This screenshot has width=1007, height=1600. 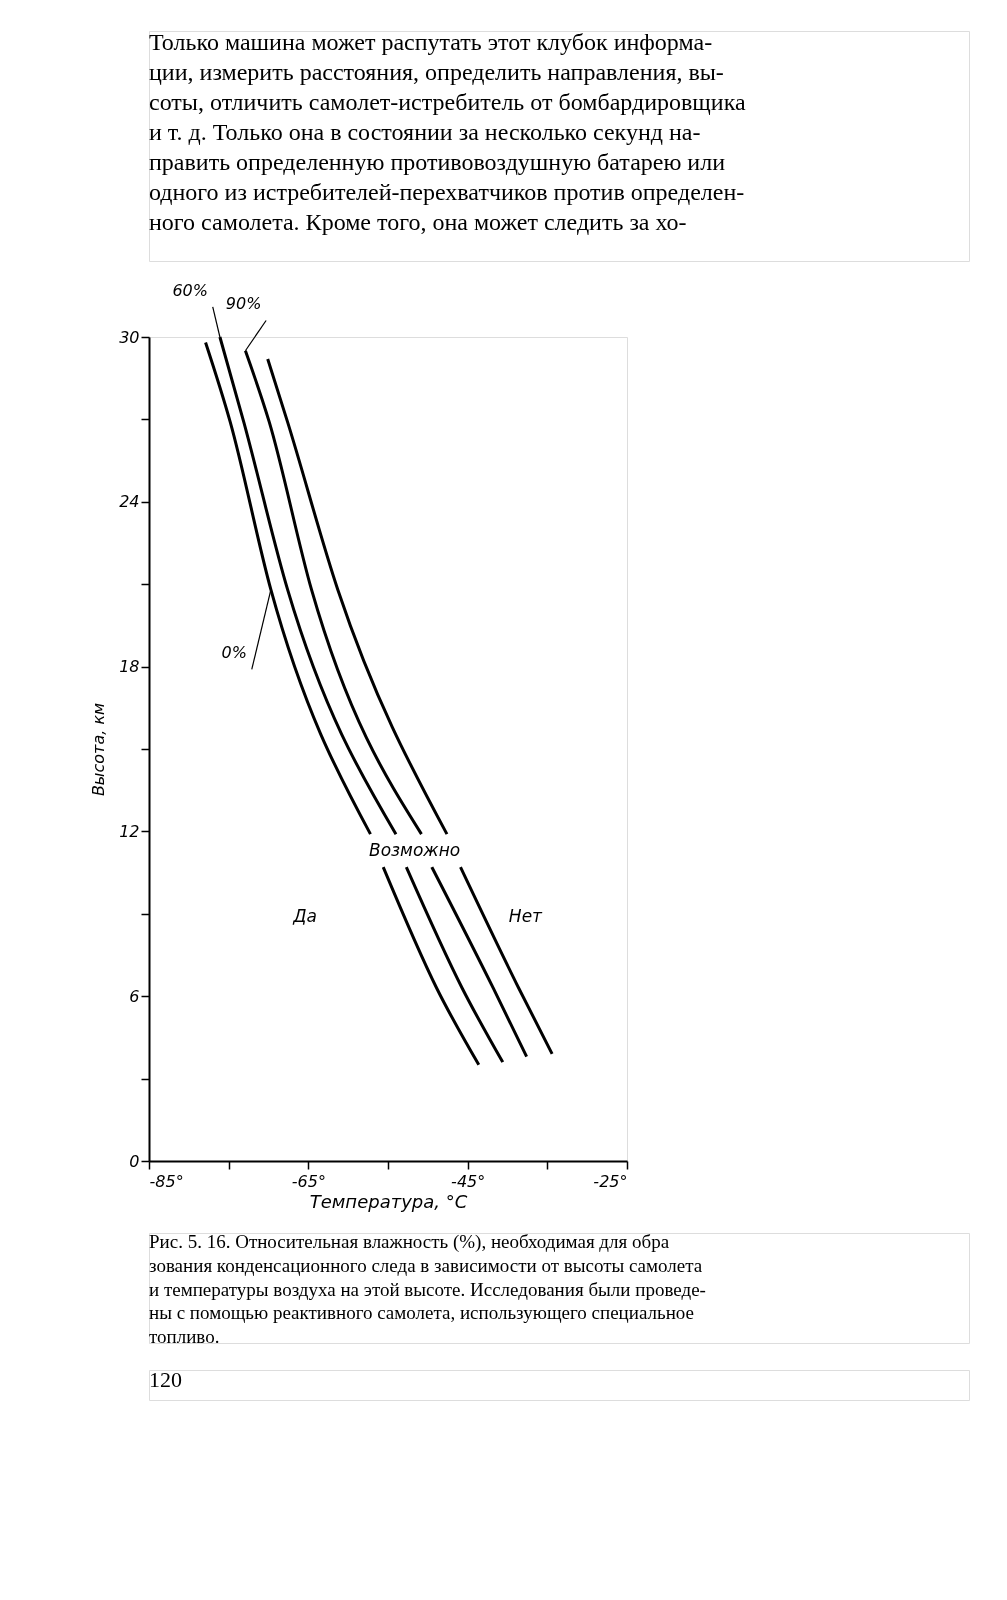 I want to click on x-tick-label: -25°, so click(x=610, y=1181).